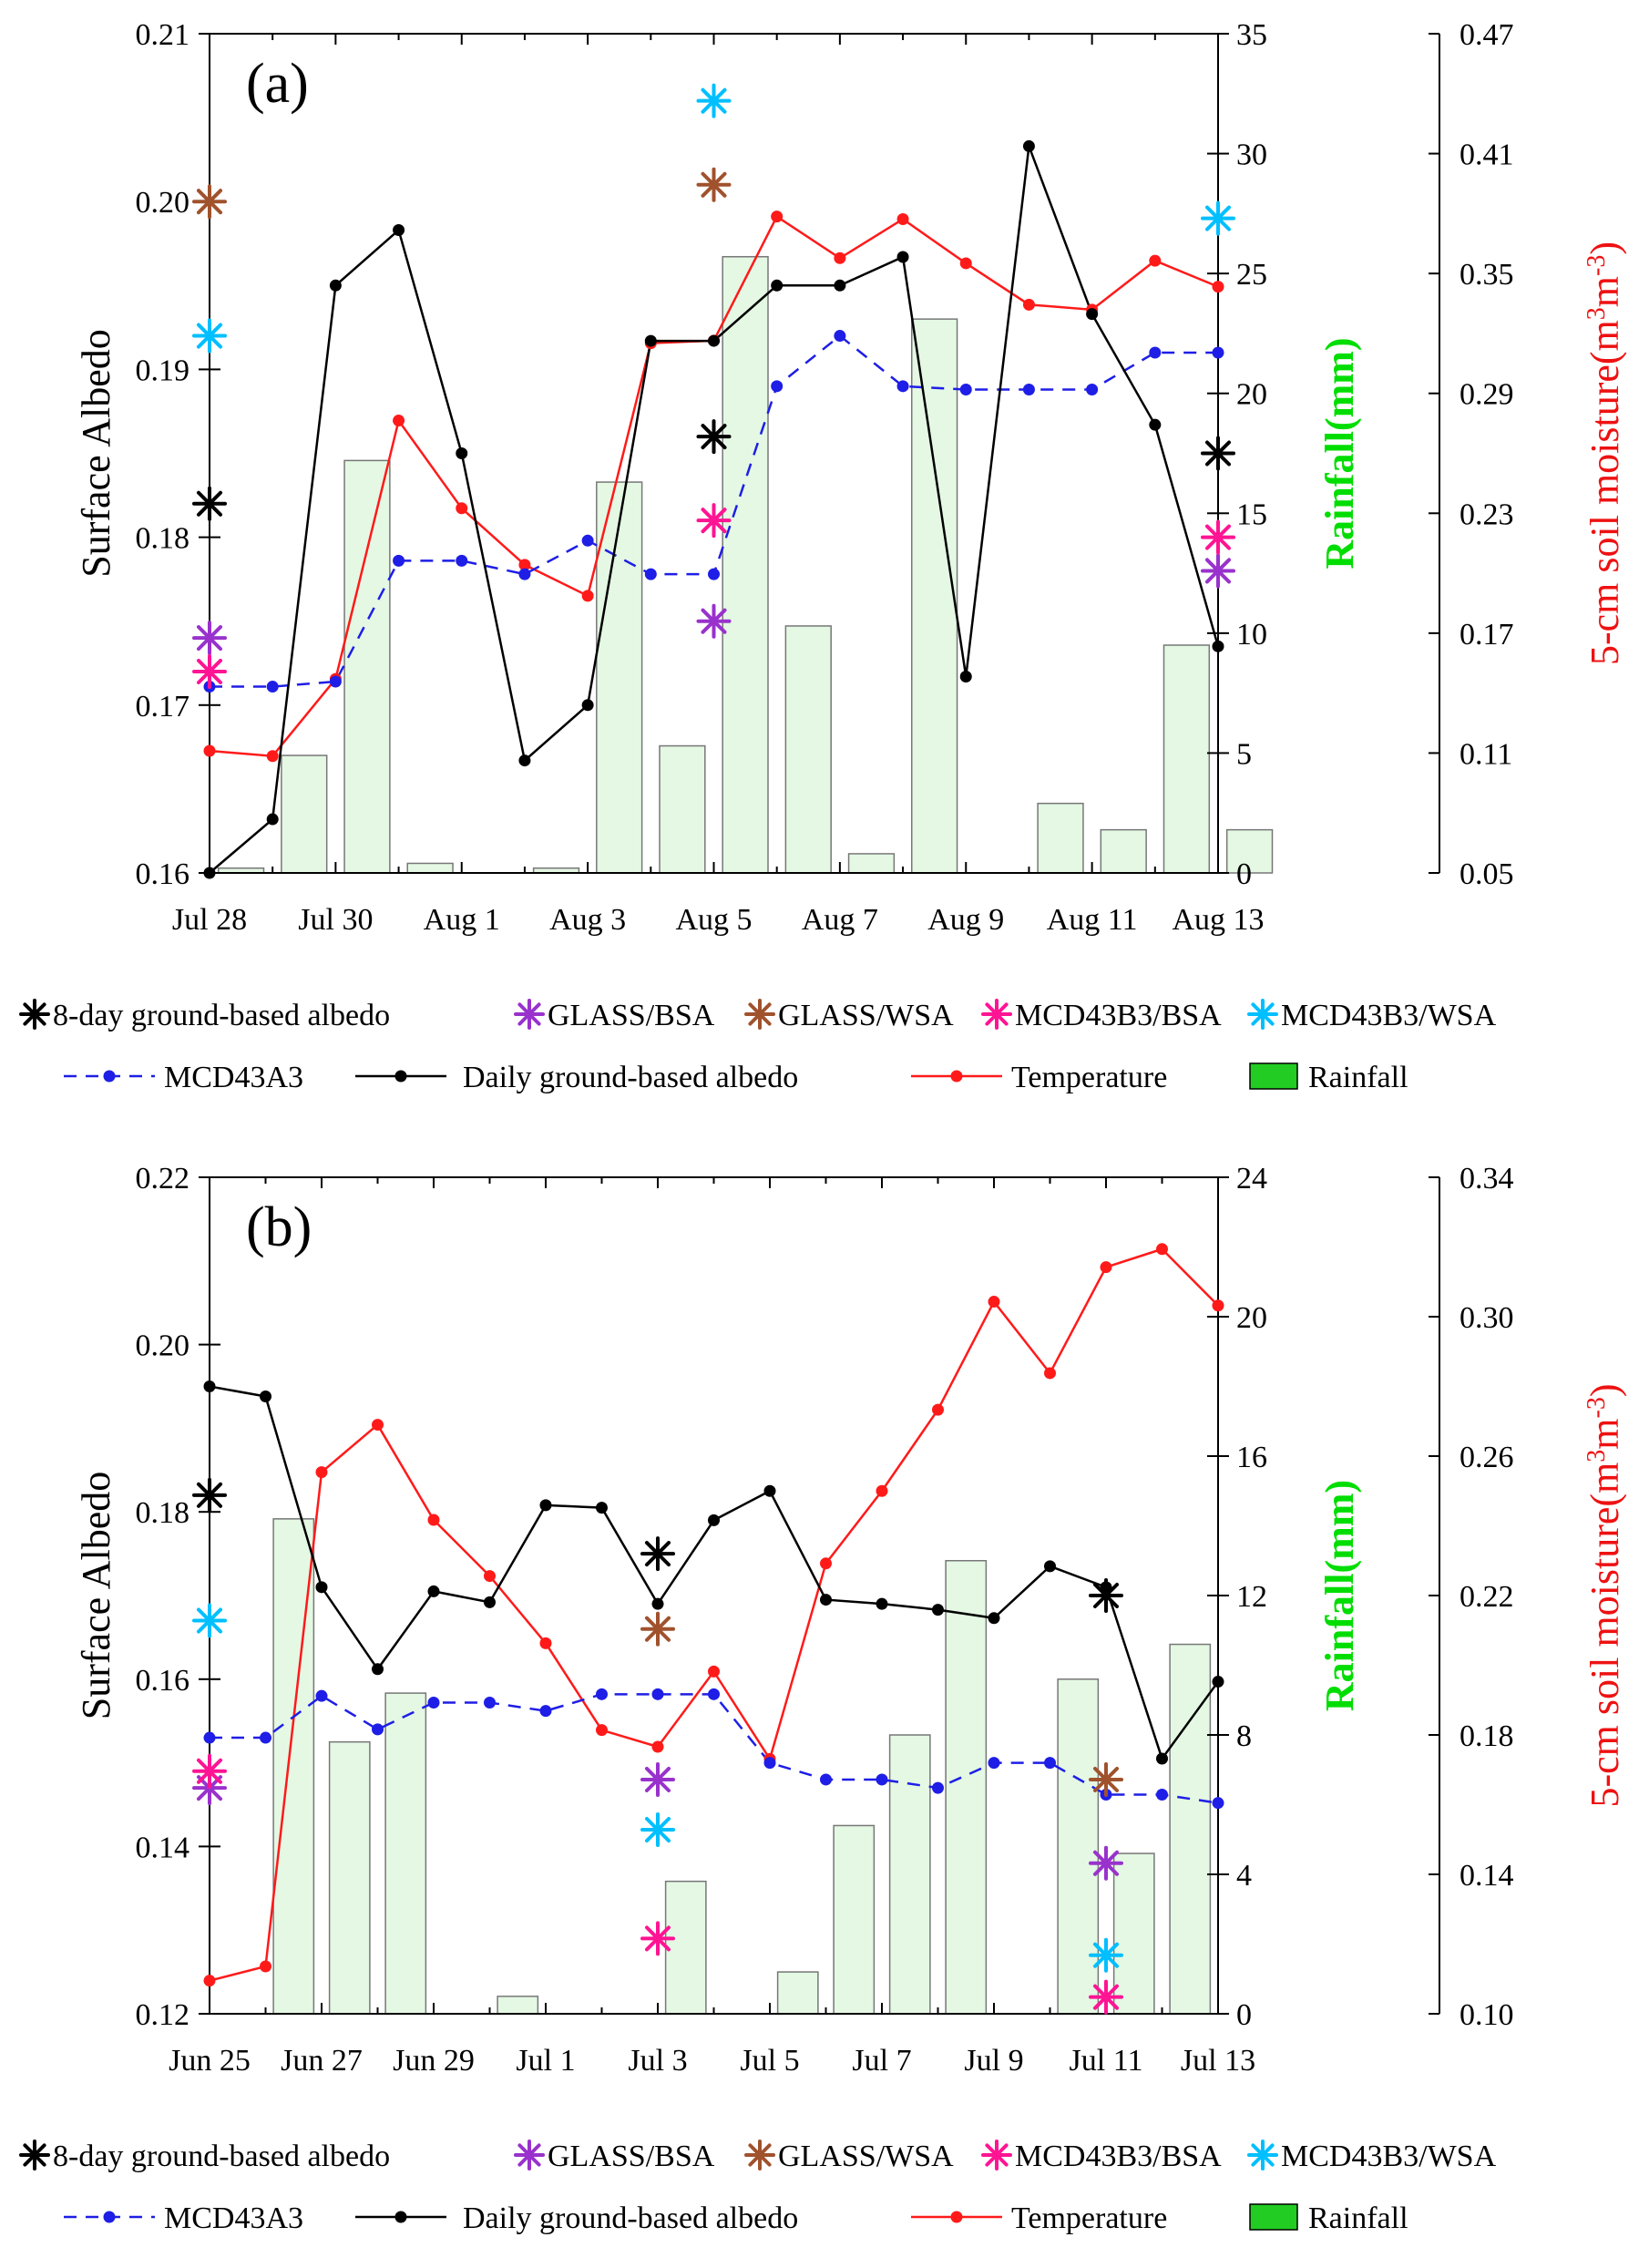 This screenshot has width=1649, height=2268. Describe the element at coordinates (1358, 1077) in the screenshot. I see `legend-label-rainfall: Rainfall` at that location.